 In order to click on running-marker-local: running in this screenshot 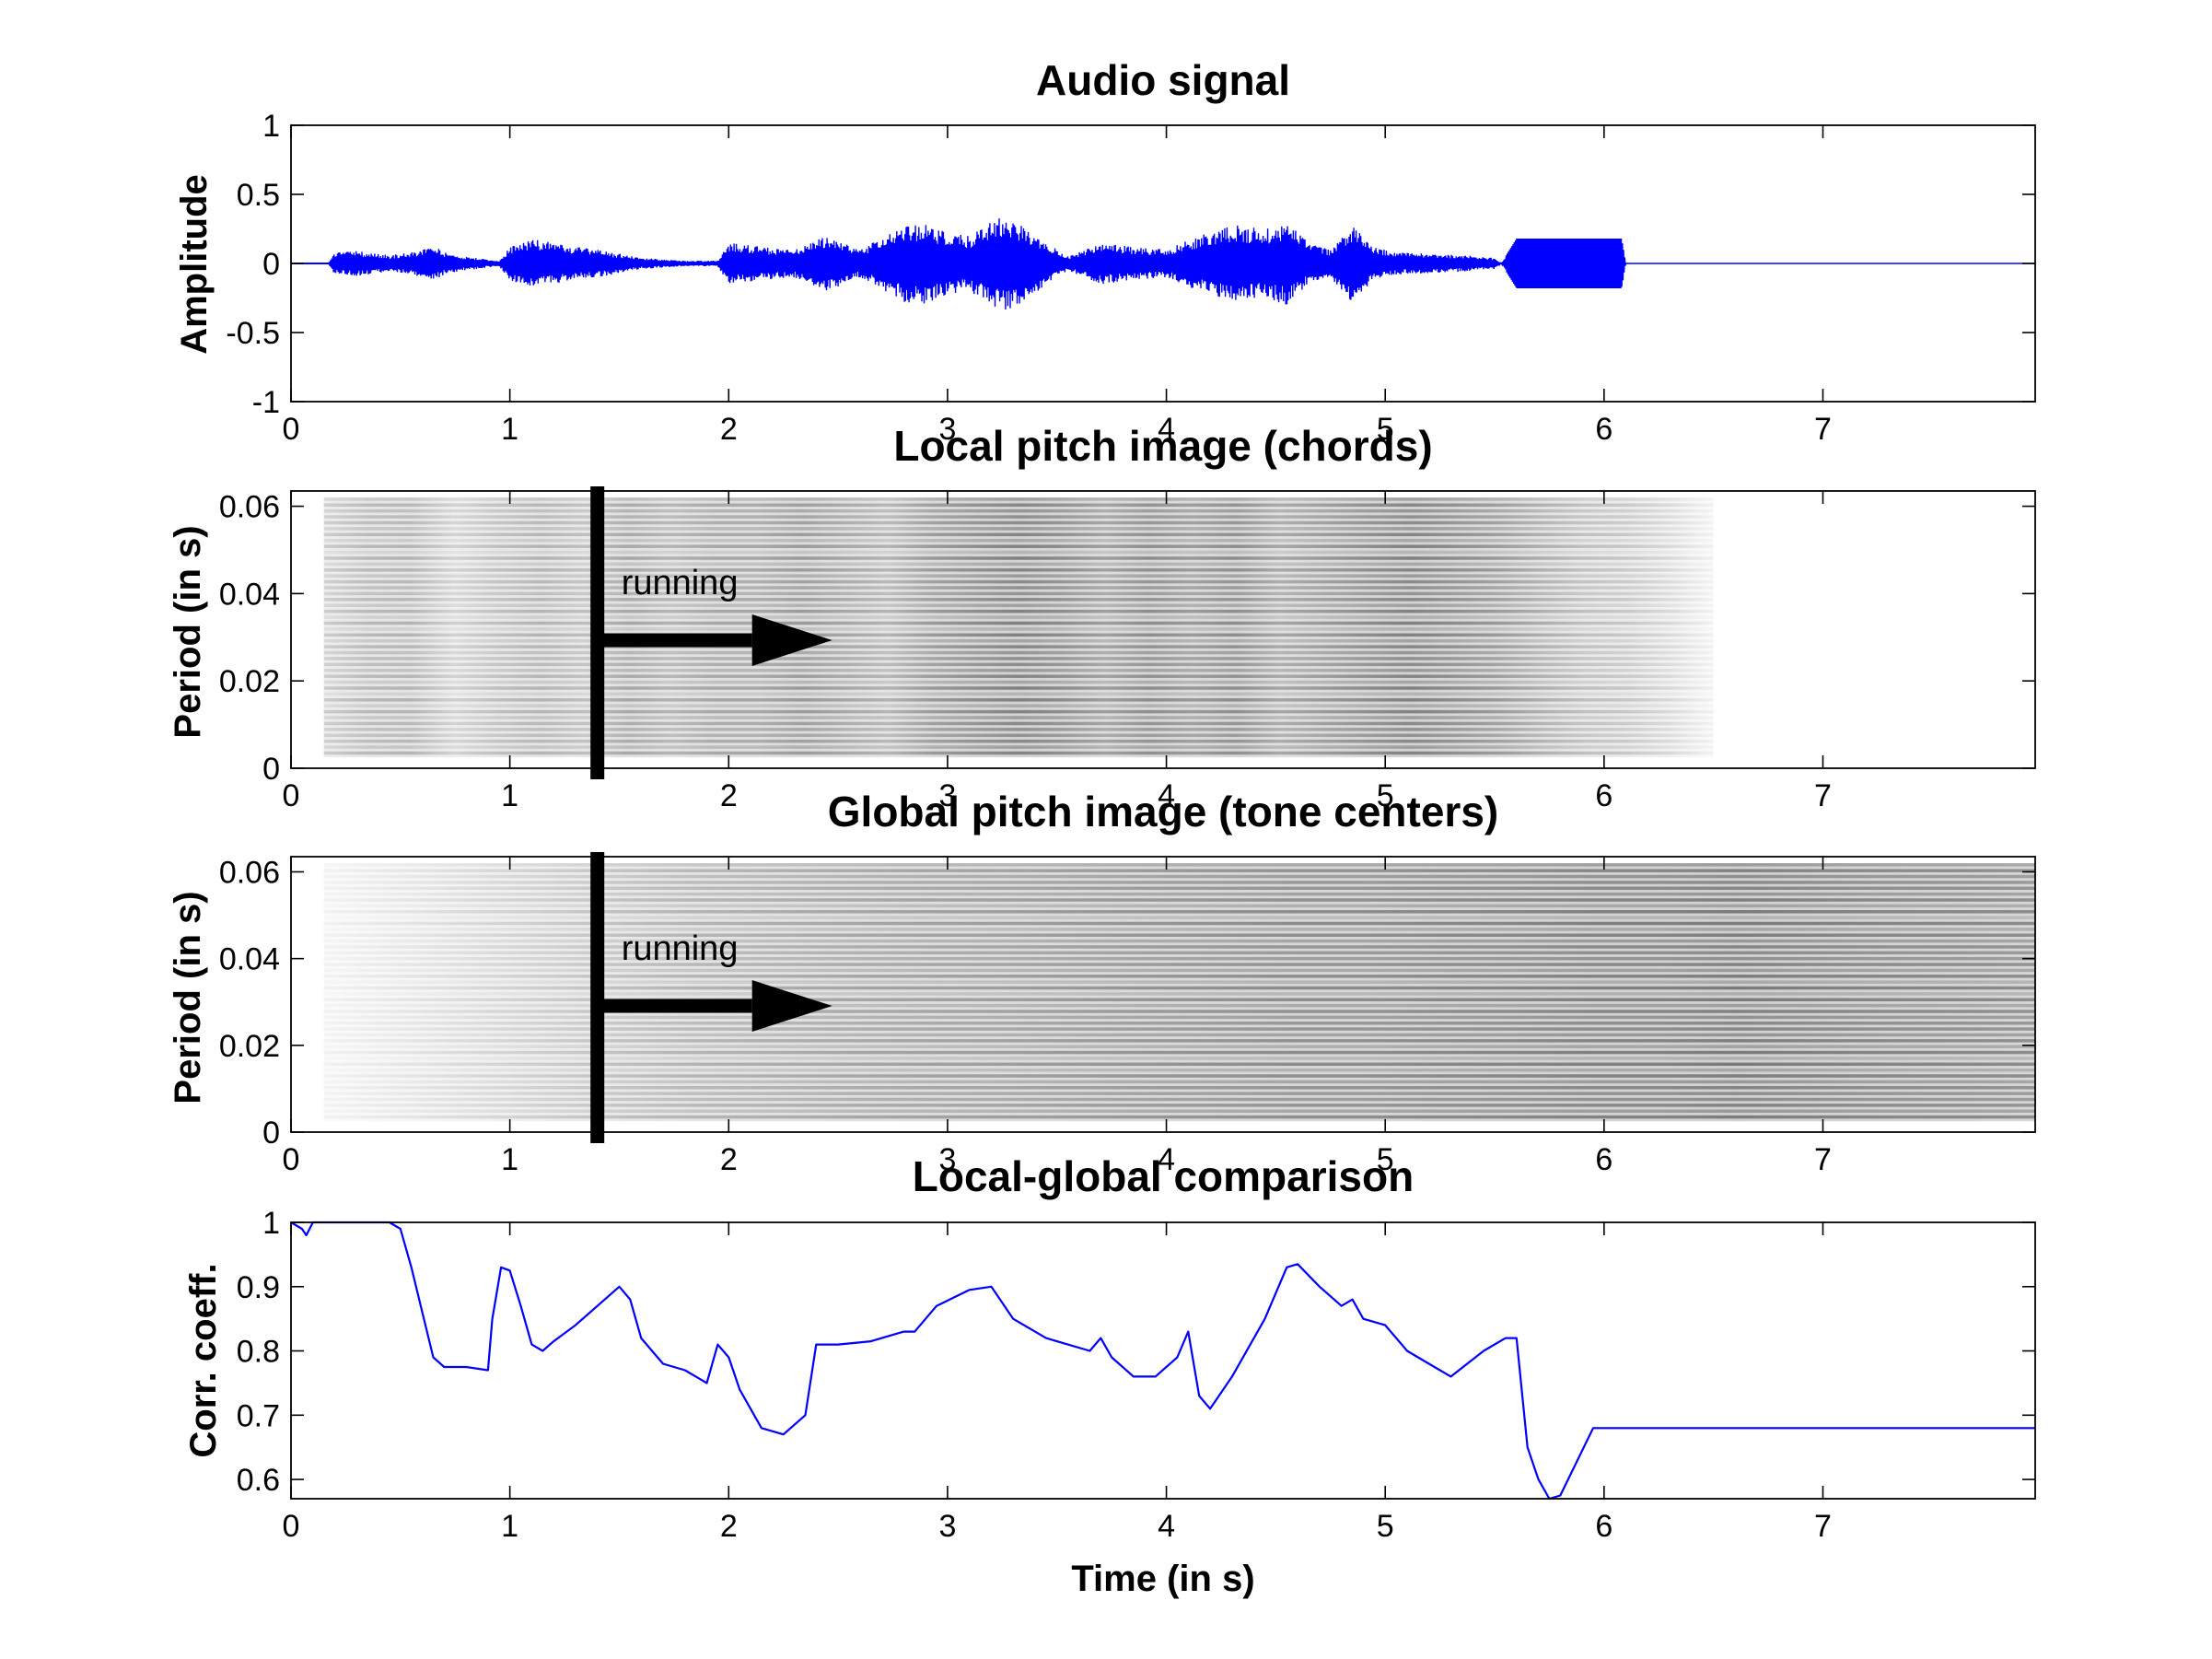, I will do `click(711, 632)`.